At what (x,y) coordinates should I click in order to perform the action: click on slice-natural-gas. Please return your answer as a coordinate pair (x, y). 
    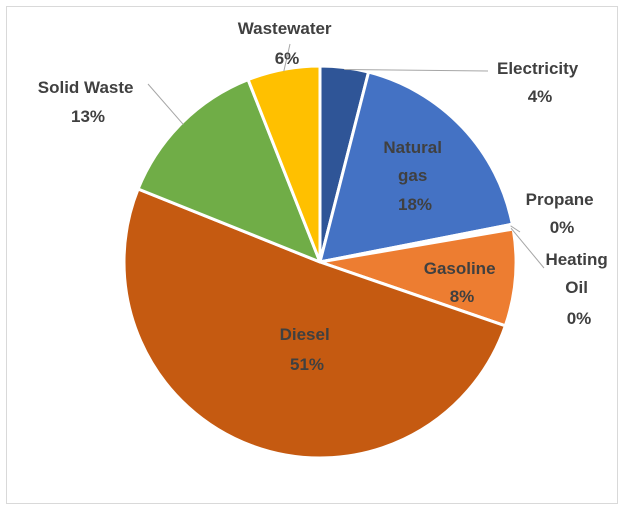
    Looking at the image, I should click on (416, 167).